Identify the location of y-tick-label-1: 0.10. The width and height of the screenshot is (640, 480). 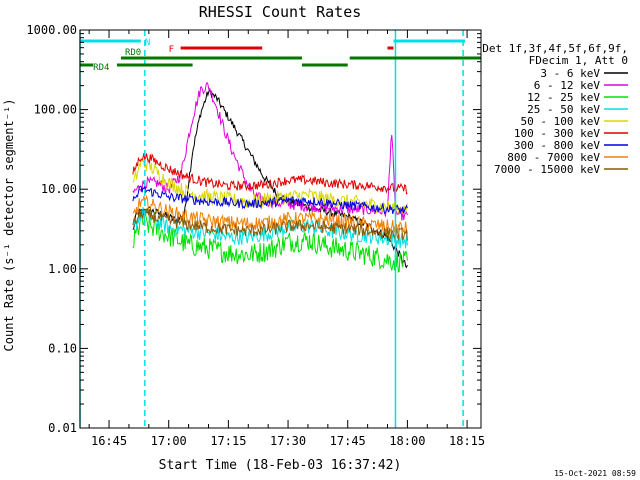
(62, 348).